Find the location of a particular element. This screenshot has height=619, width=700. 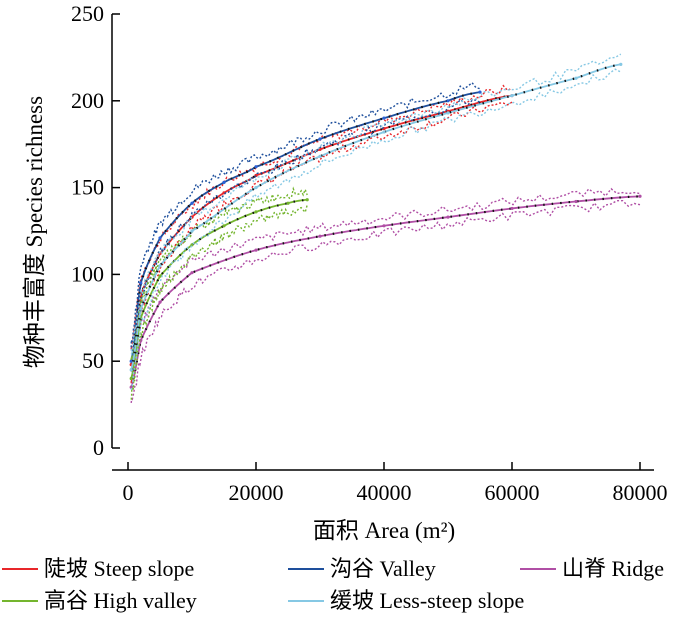

x-tick-label: 40000 is located at coordinates (384, 492).